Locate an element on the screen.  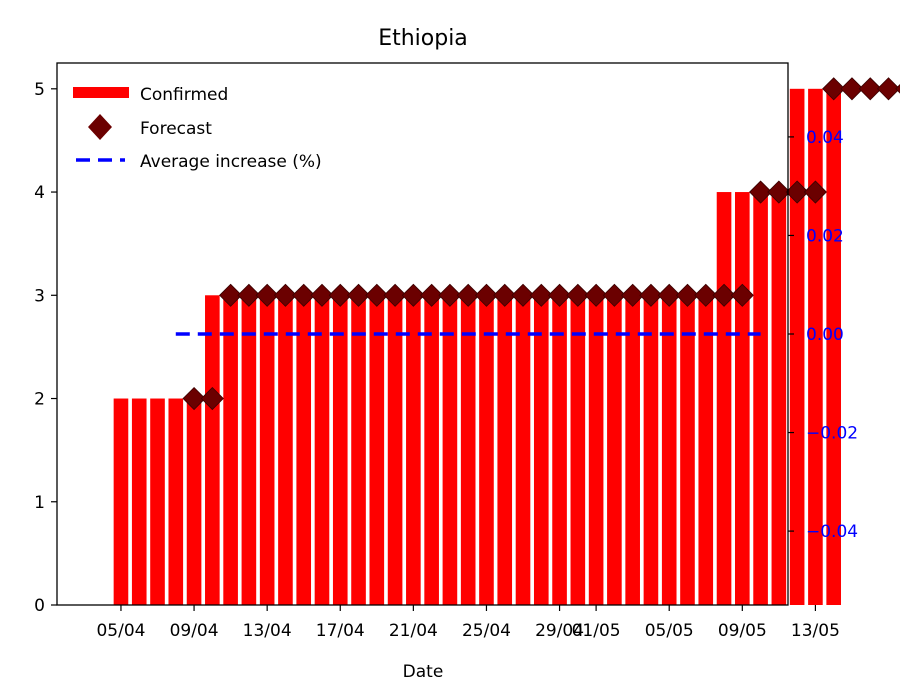
right-y-tick-label: −0.04 is located at coordinates (832, 532).